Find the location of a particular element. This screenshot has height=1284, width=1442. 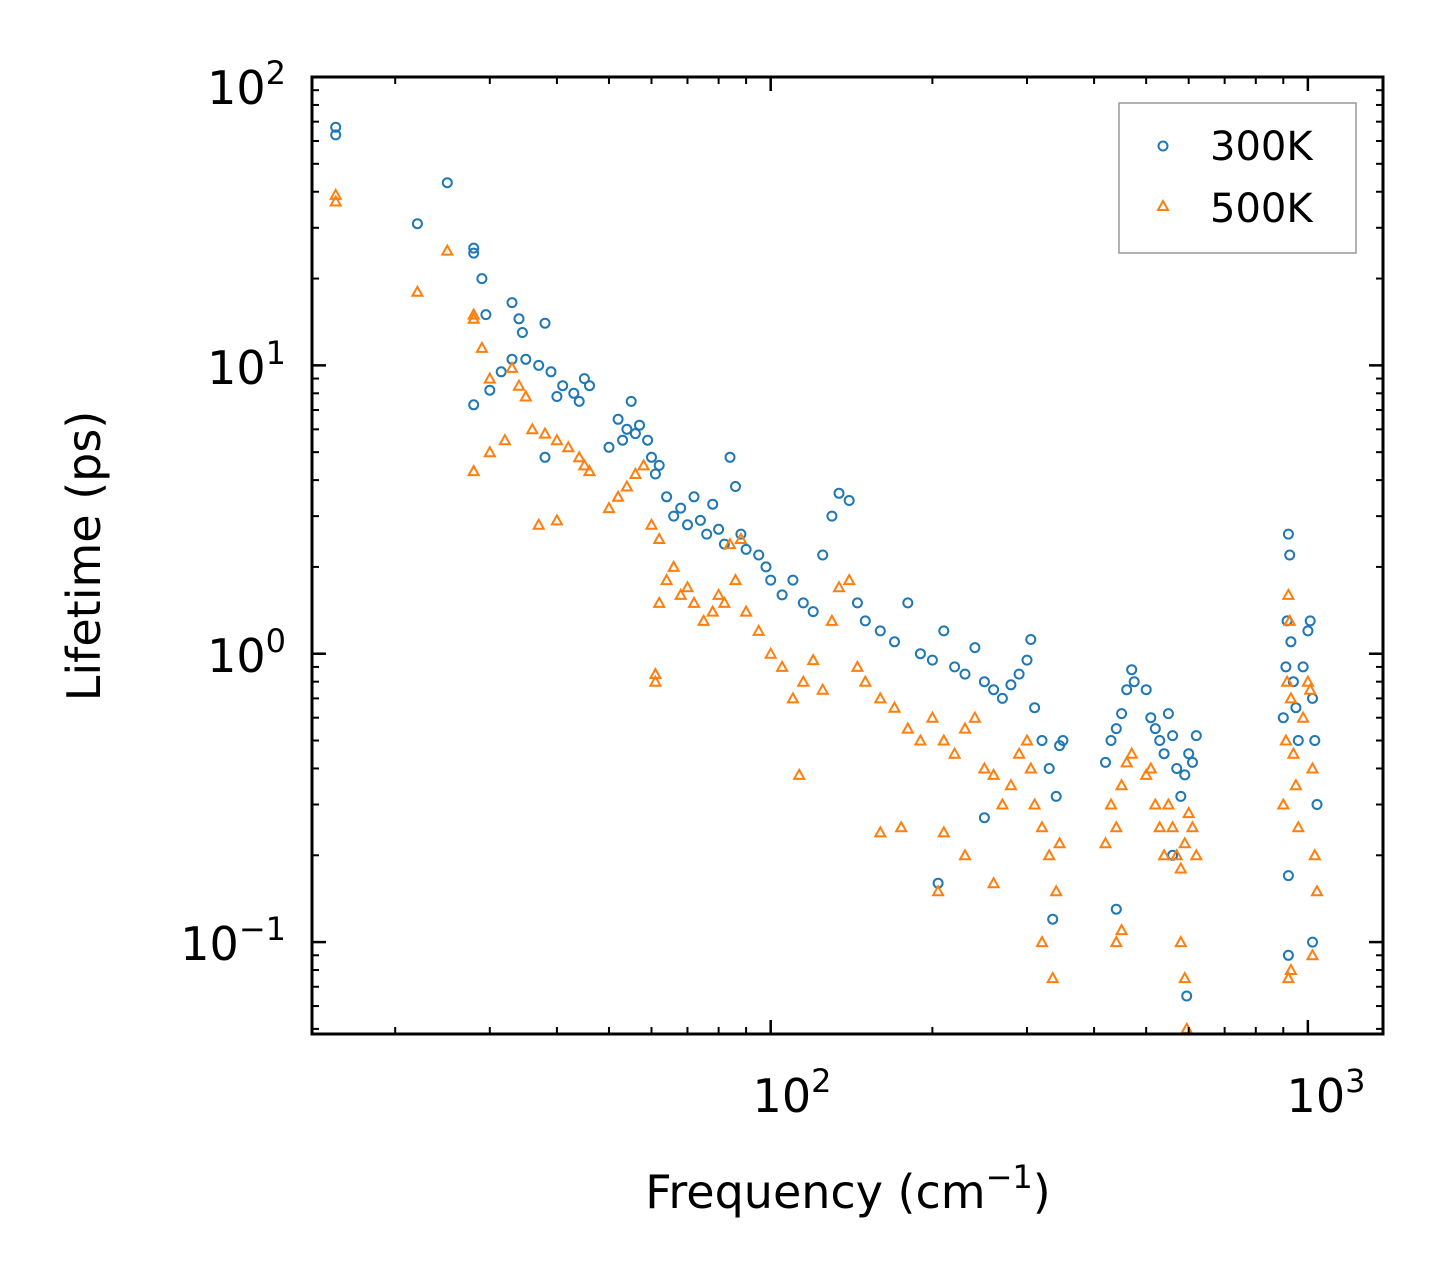

legend-marker-300k is located at coordinates (1163, 146).